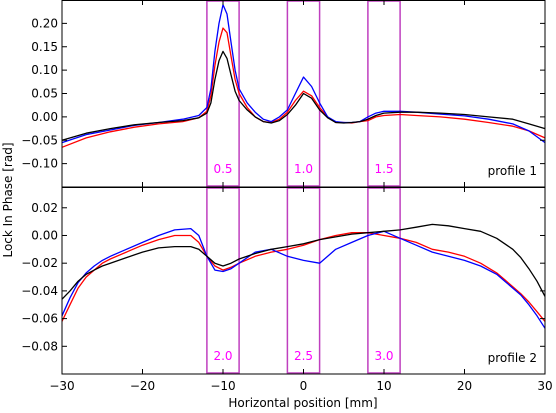 This screenshot has width=556, height=413. I want to click on profile-1-y-tick-label: 0.05, so click(44, 94).